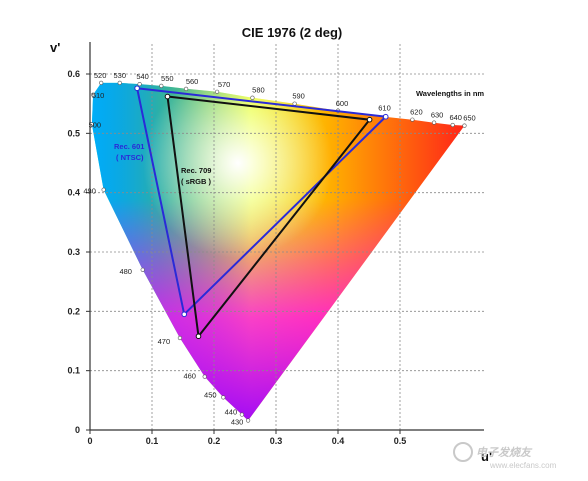 This screenshot has height=481, width=588. I want to click on rec601-label-line1: Rec. 601, so click(129, 146).